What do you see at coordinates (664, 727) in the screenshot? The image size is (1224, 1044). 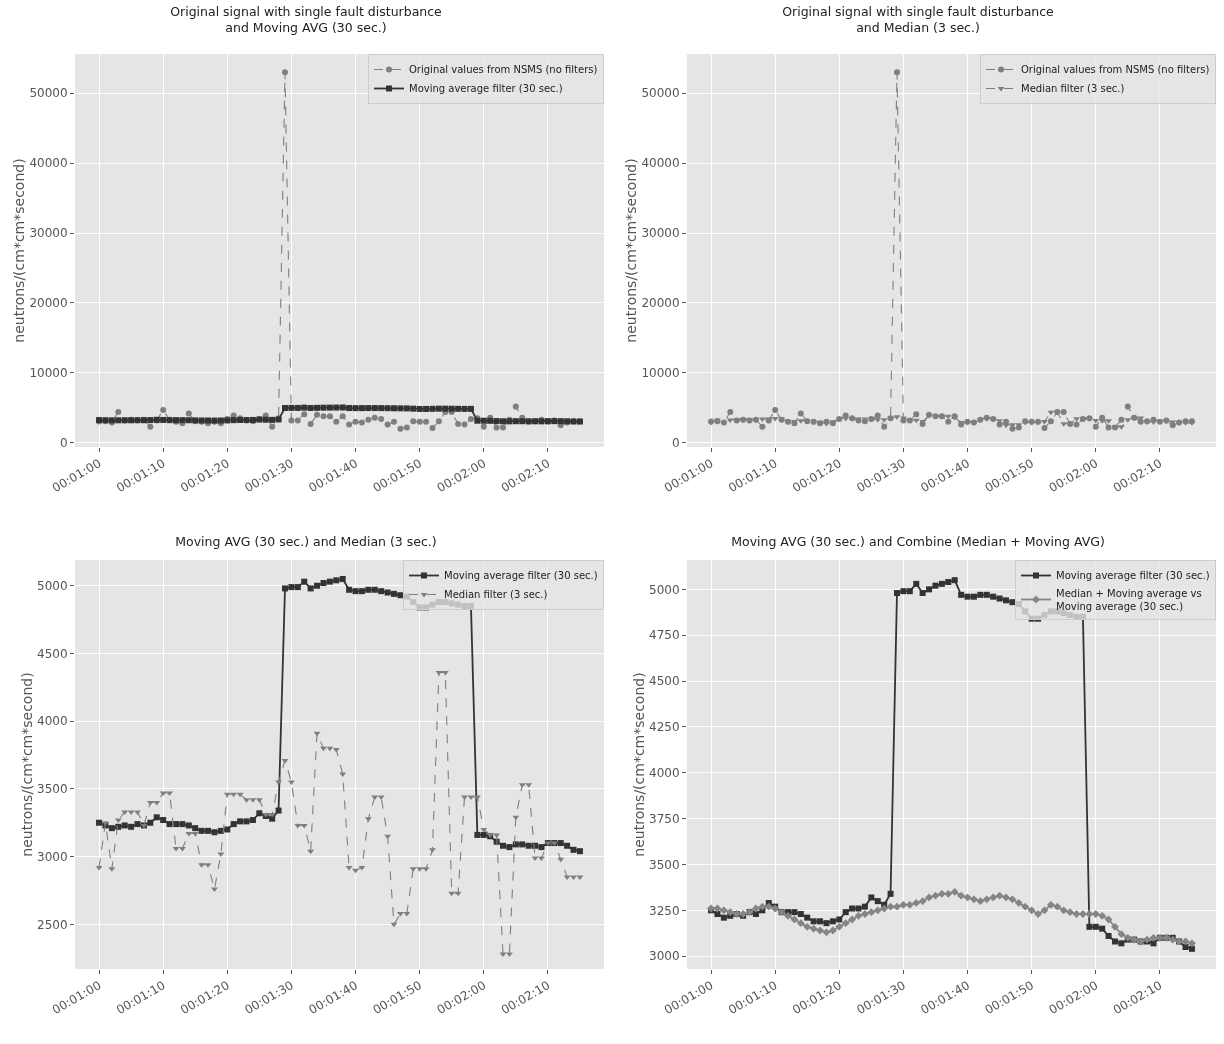 I see `y-tick-label: 4250` at bounding box center [664, 727].